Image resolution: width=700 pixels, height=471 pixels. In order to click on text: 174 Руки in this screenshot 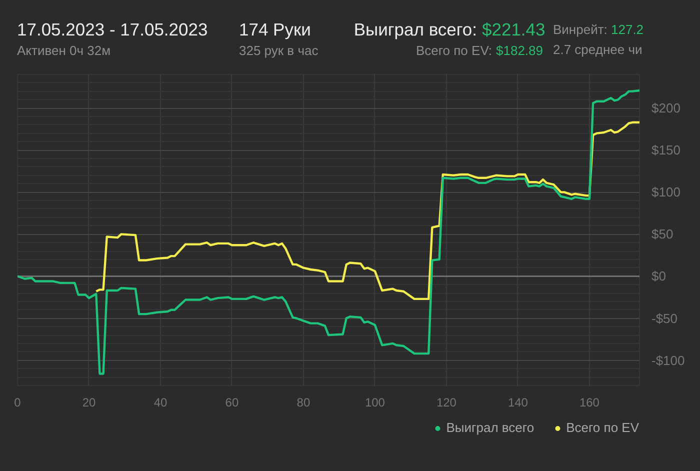, I will do `click(275, 30)`.